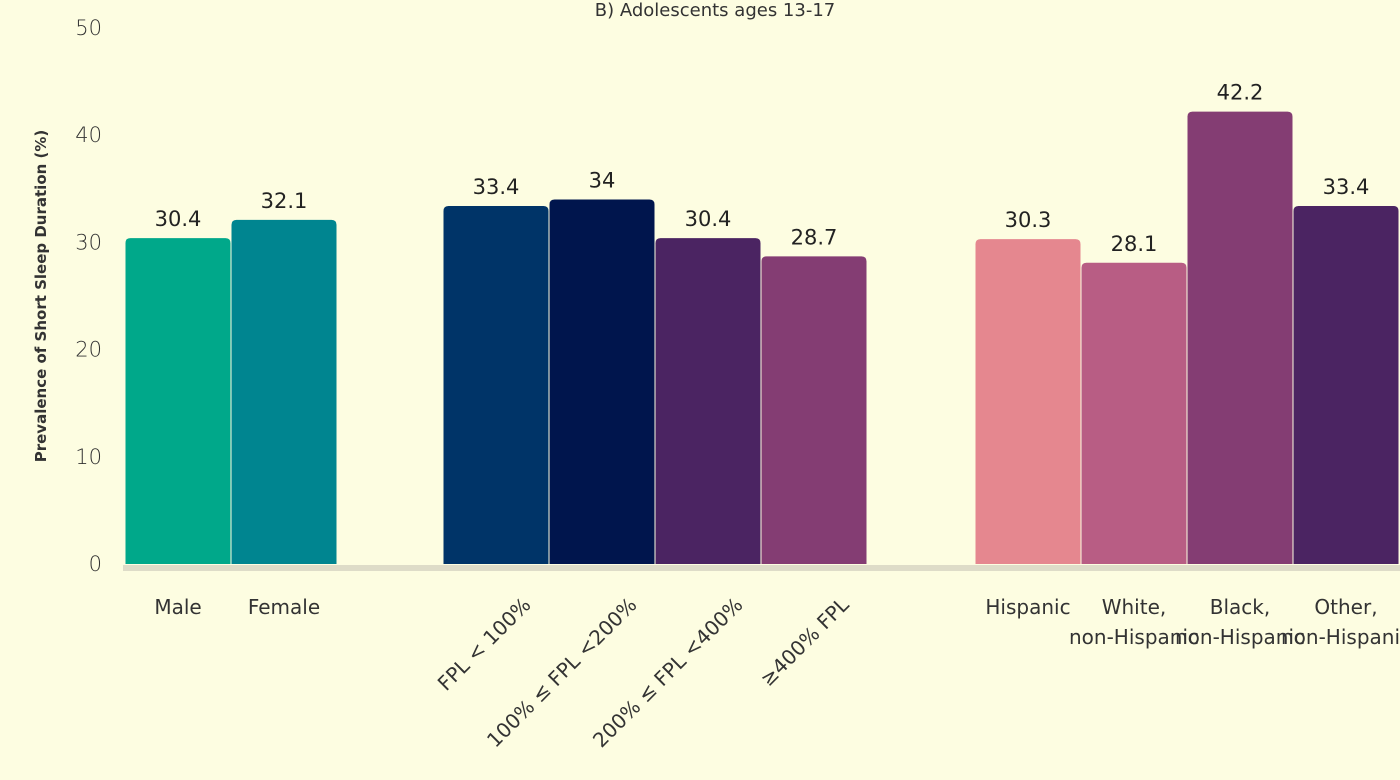  I want to click on category-label: Other, non-Hispanic, so click(1340, 622).